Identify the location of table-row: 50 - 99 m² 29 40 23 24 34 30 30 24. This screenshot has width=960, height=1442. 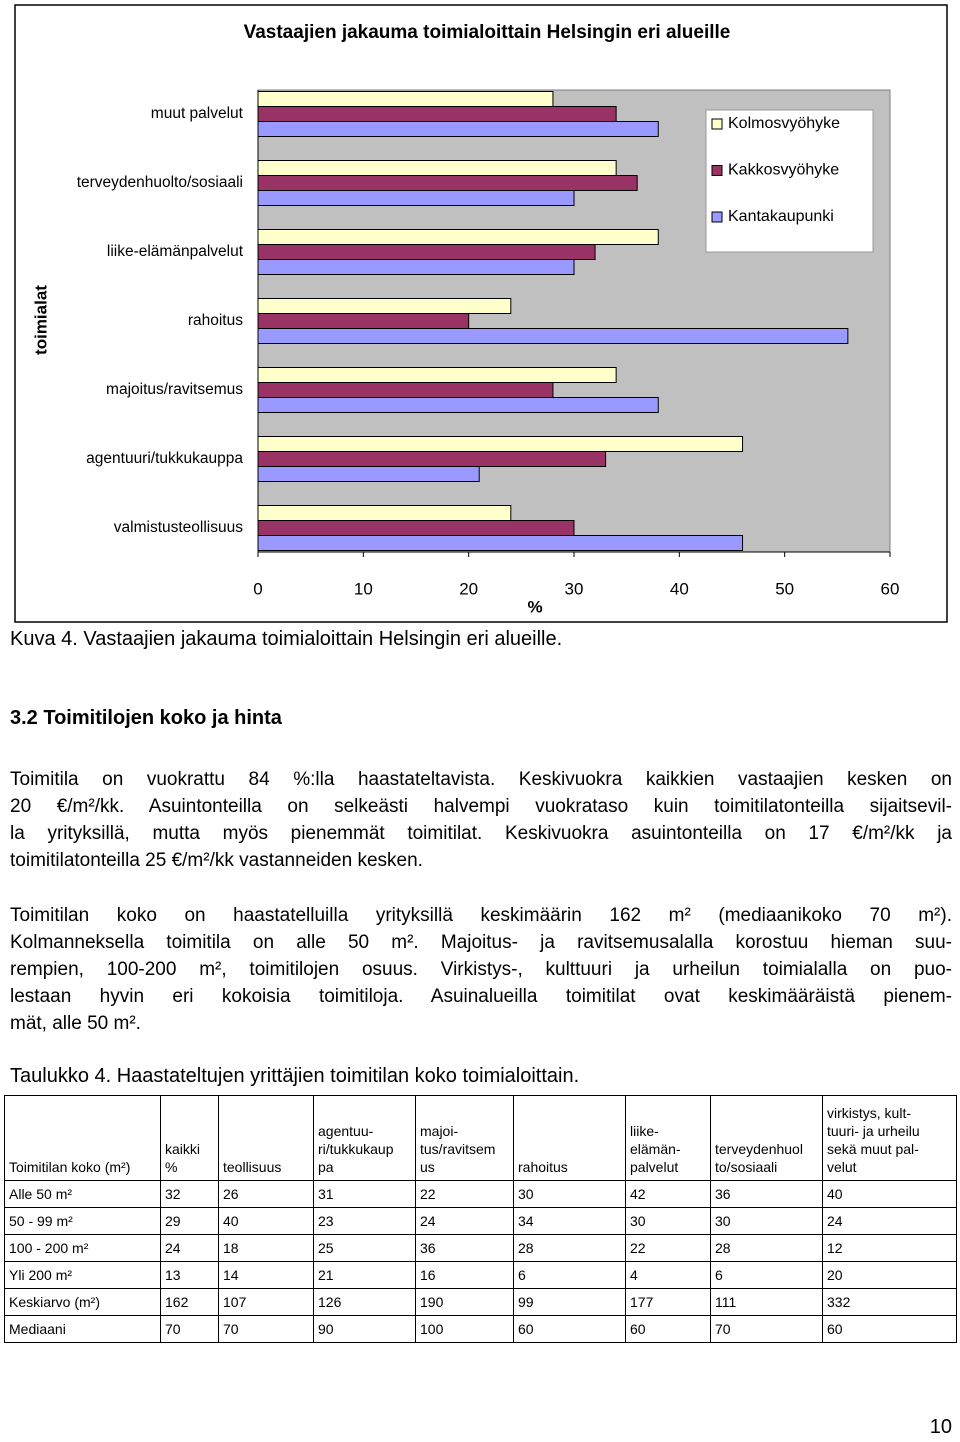
(480, 1221).